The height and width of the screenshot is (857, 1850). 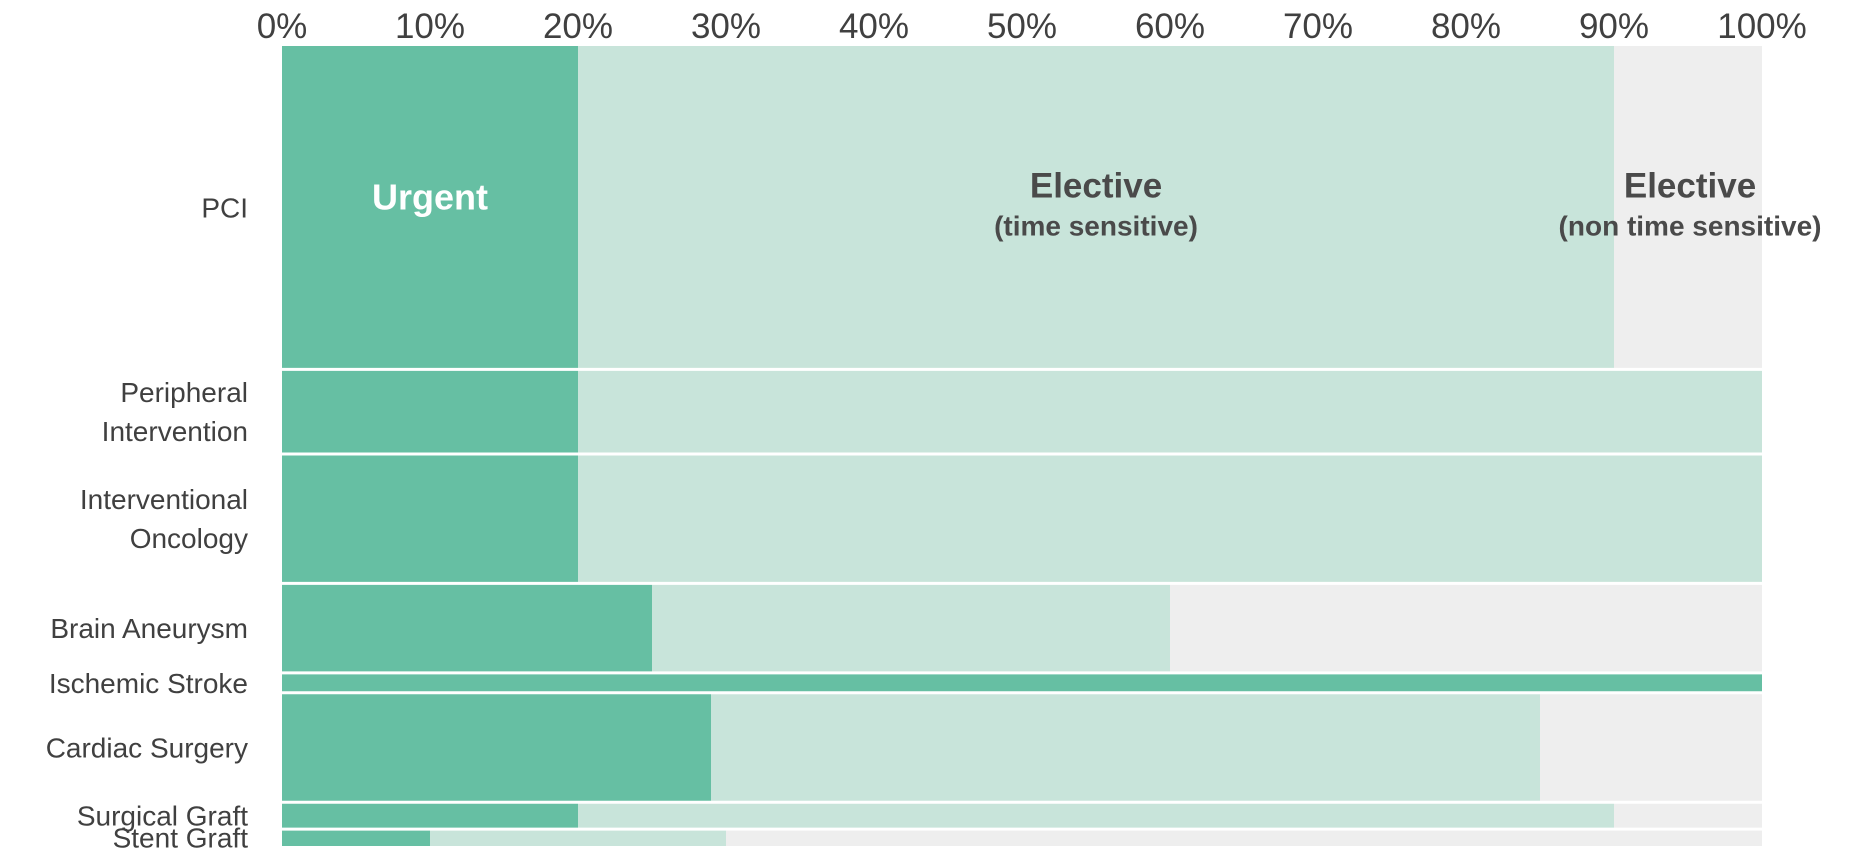 What do you see at coordinates (1762, 26) in the screenshot?
I see `x-tick-label: 100%` at bounding box center [1762, 26].